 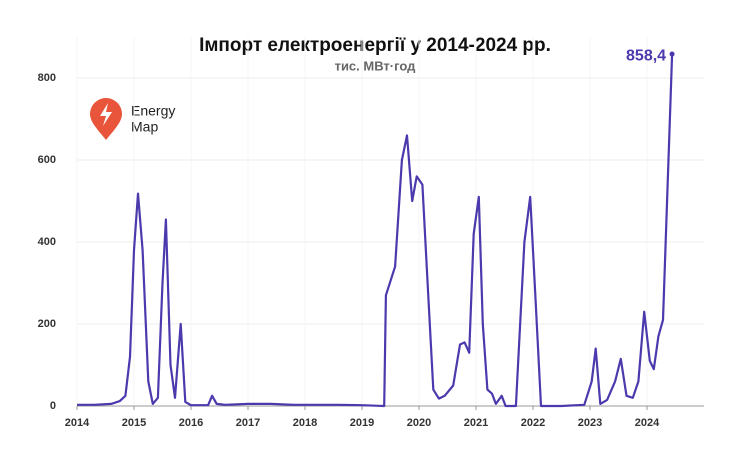 What do you see at coordinates (419, 423) in the screenshot?
I see `x-tick-label: 2020` at bounding box center [419, 423].